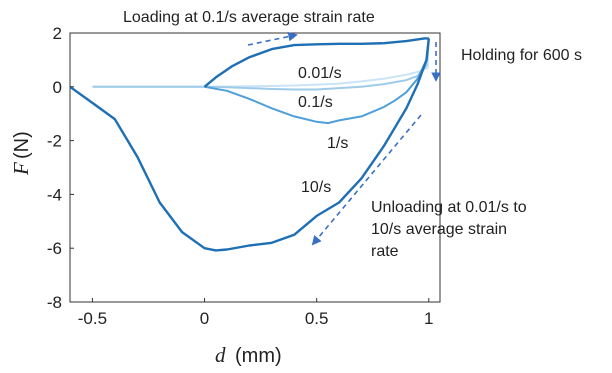 Image resolution: width=612 pixels, height=373 pixels. I want to click on annotation-unloading-line1: Unloading at 0.01/s to, so click(449, 207).